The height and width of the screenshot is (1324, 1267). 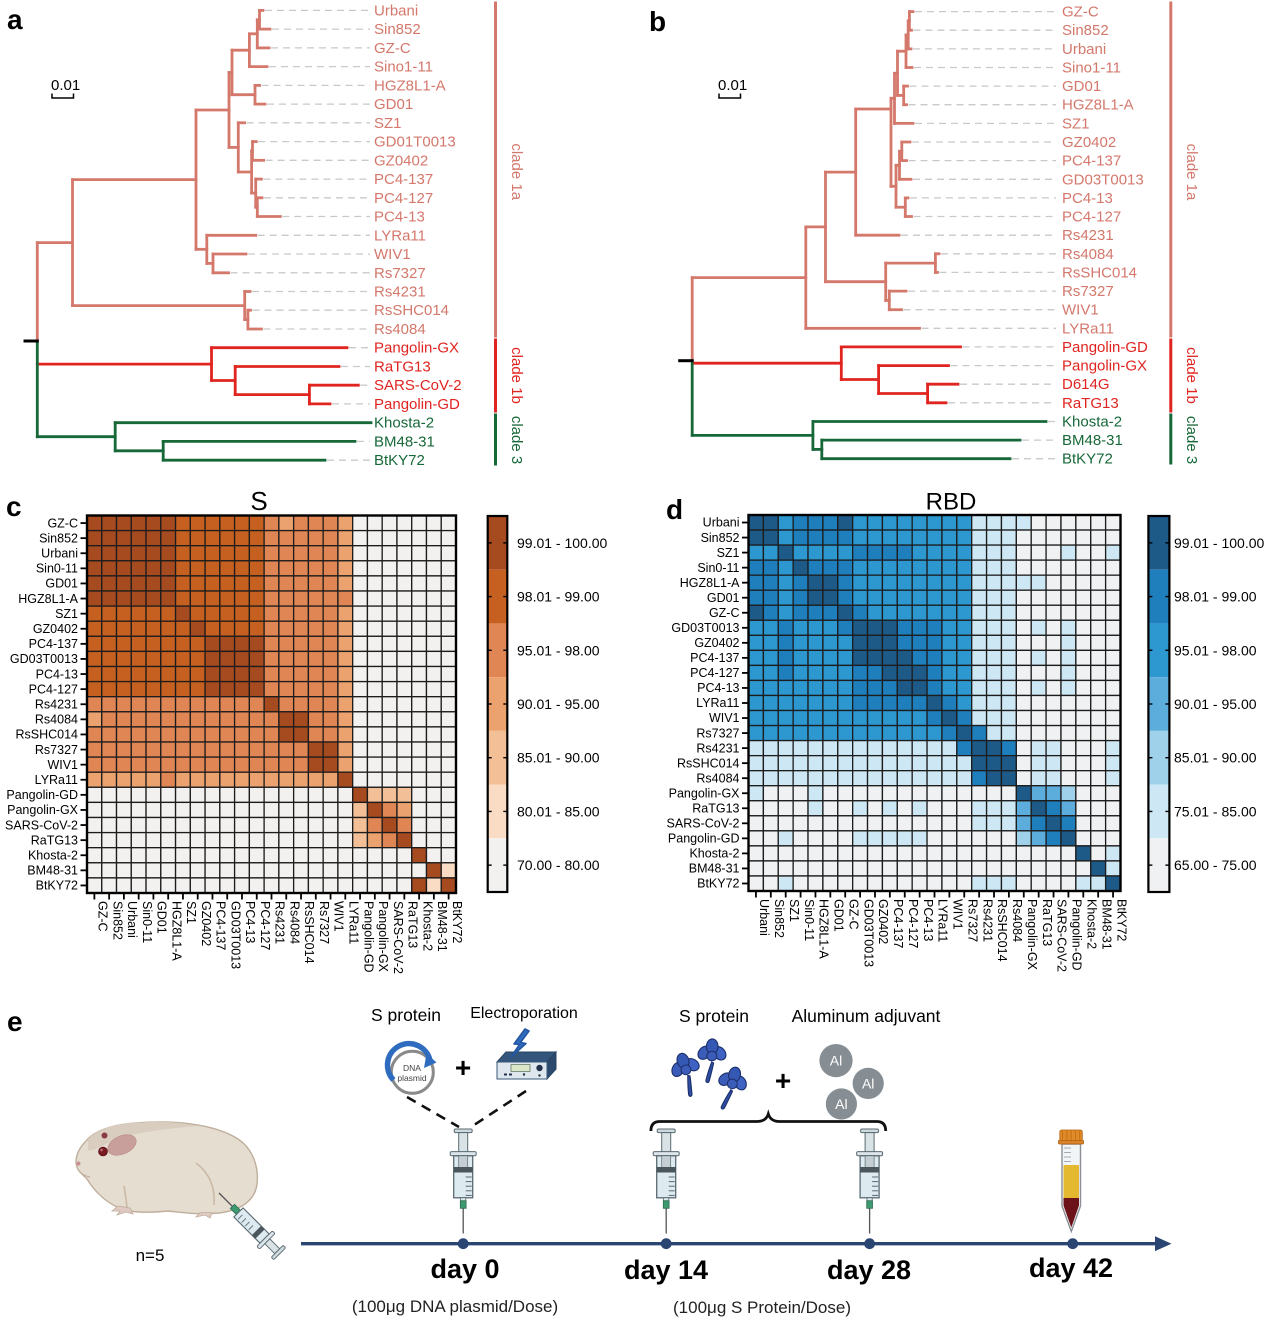 What do you see at coordinates (558, 865) in the screenshot?
I see `svg-text: 70.00 - 80.00` at bounding box center [558, 865].